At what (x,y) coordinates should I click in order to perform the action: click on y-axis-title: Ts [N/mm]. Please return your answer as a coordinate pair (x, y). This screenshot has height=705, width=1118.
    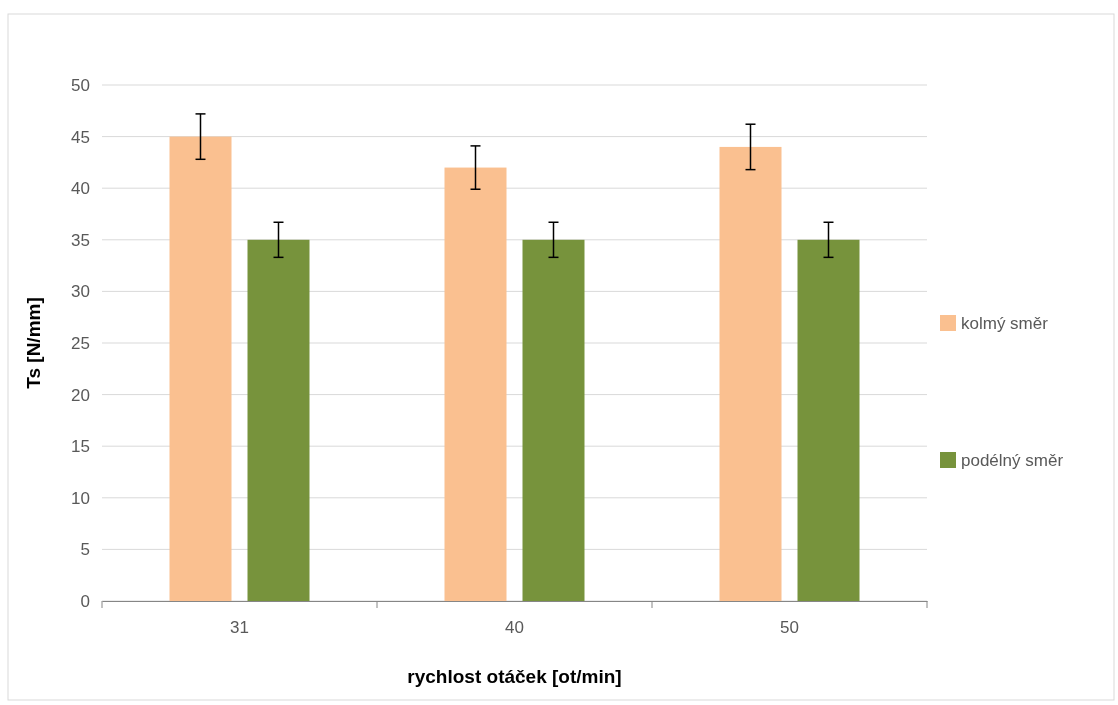
    Looking at the image, I should click on (33, 343).